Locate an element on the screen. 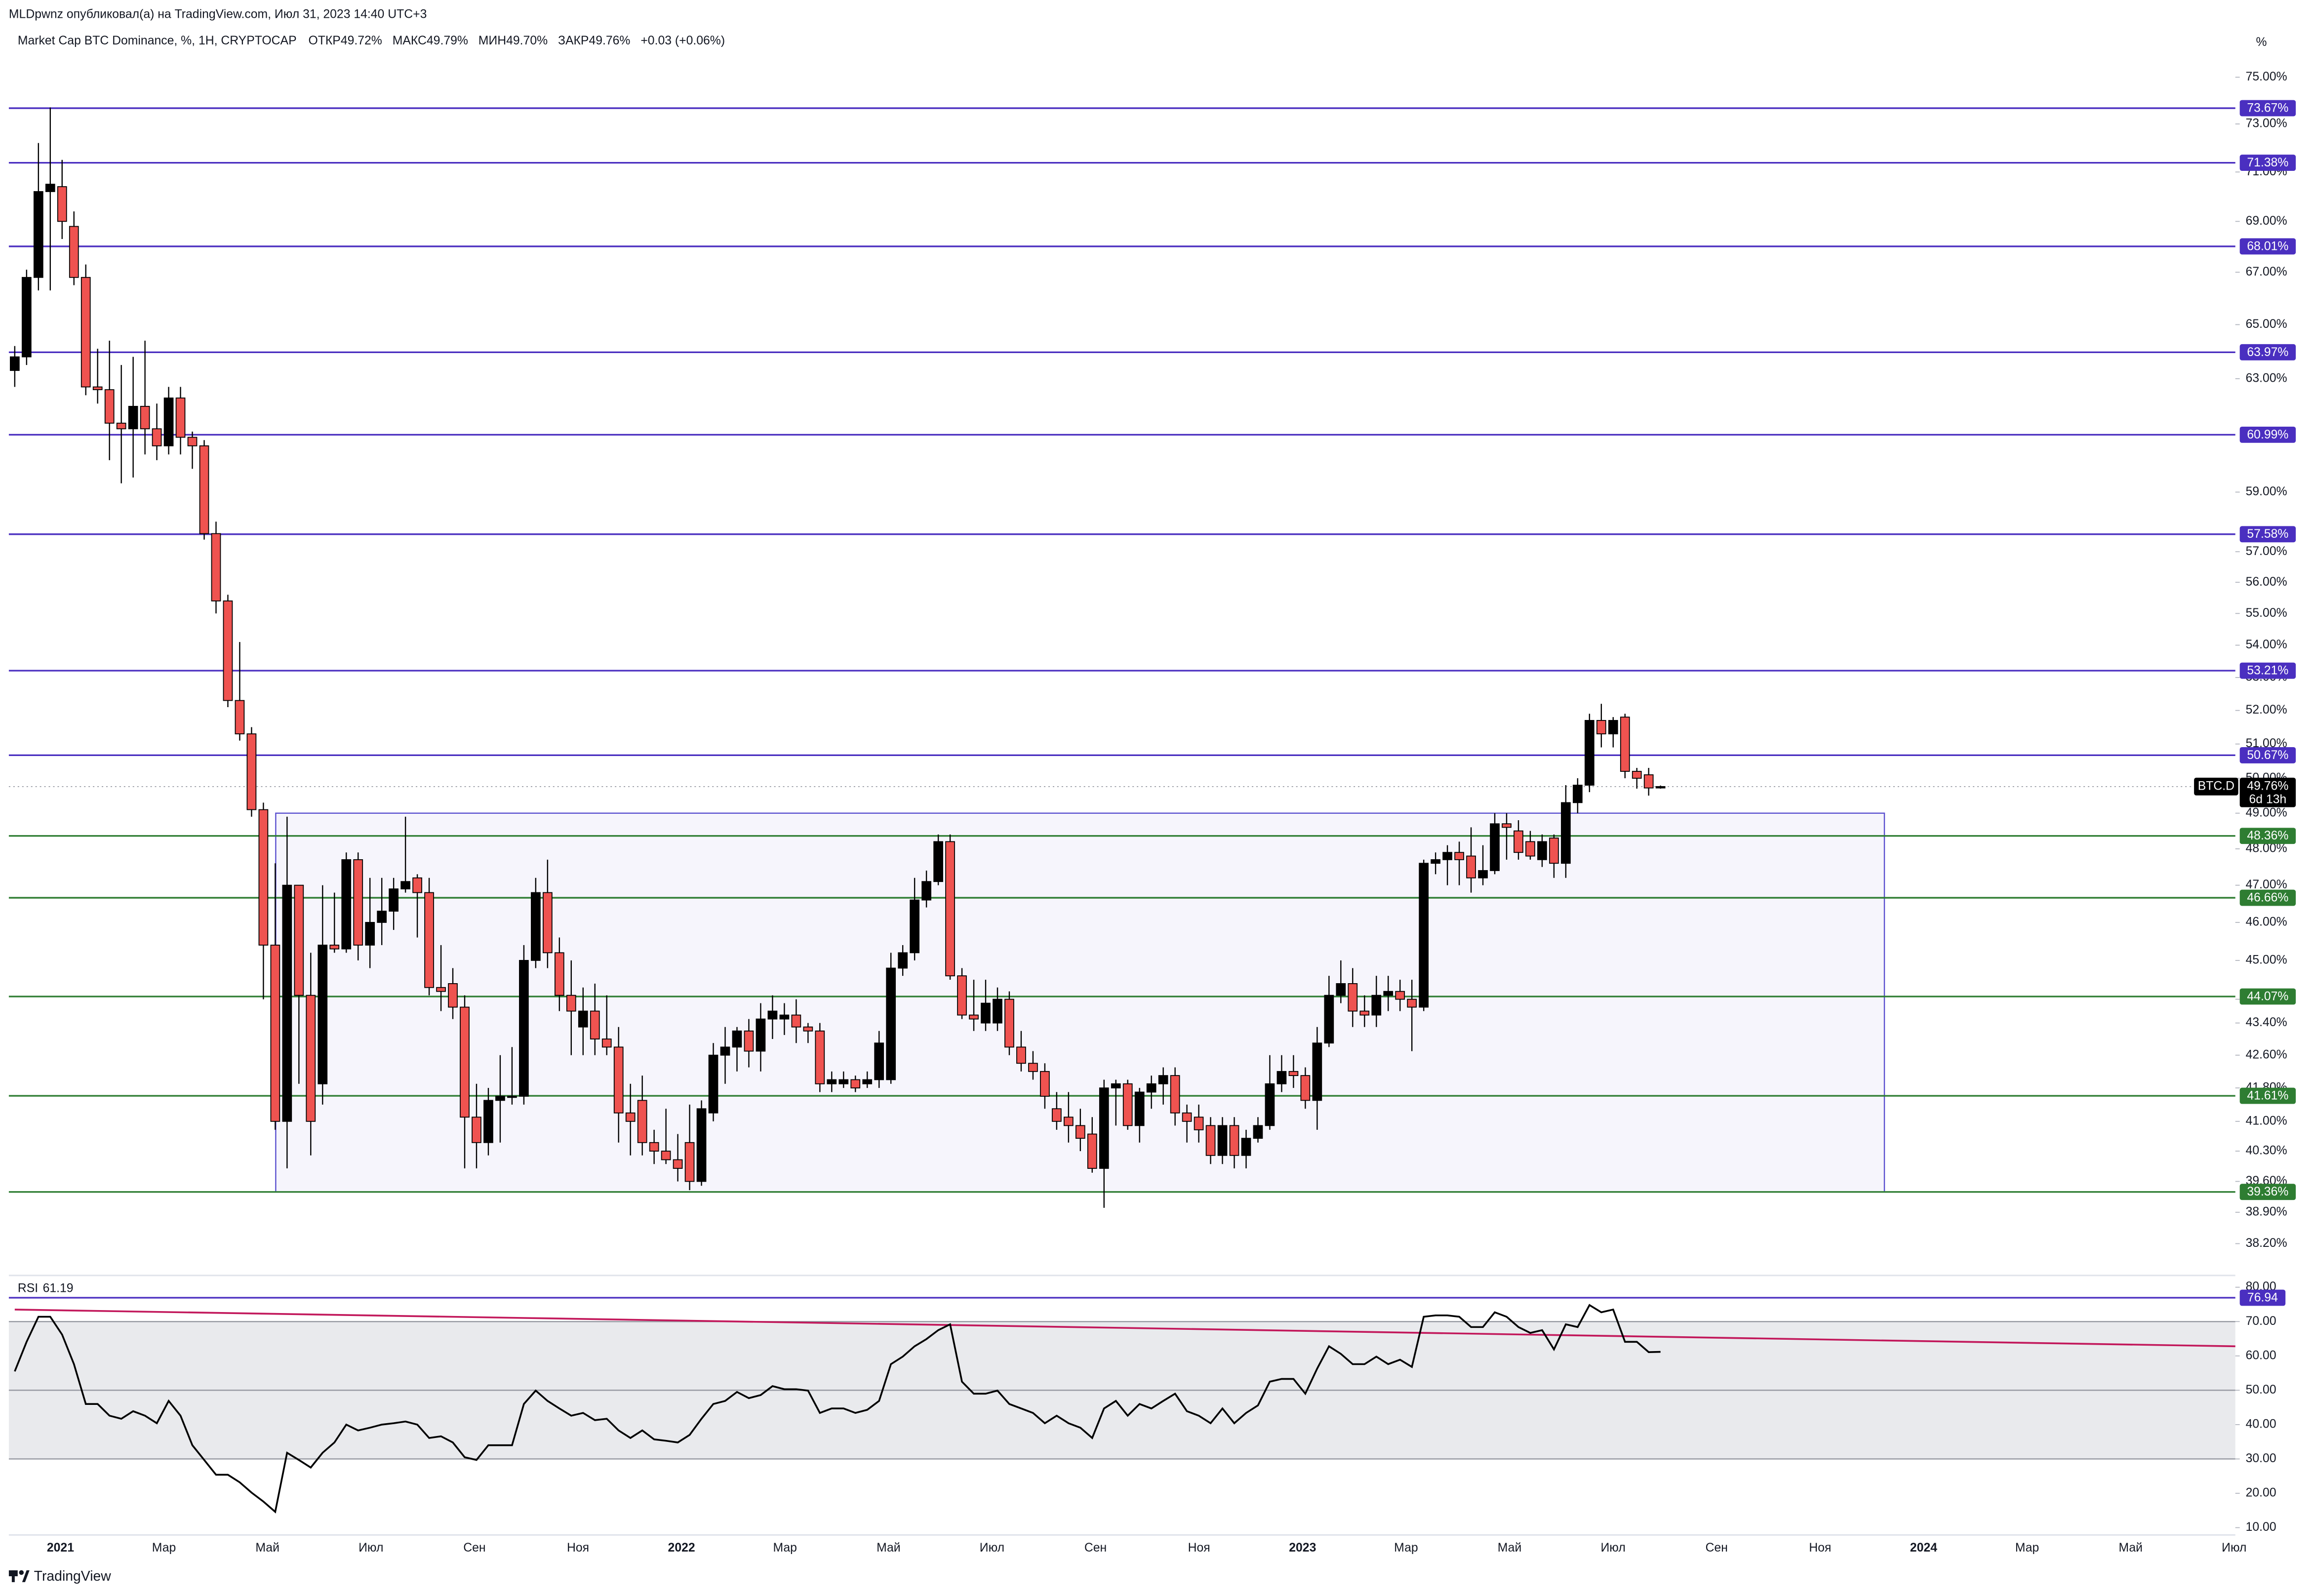  level-label: 46.66% is located at coordinates (2267, 897).